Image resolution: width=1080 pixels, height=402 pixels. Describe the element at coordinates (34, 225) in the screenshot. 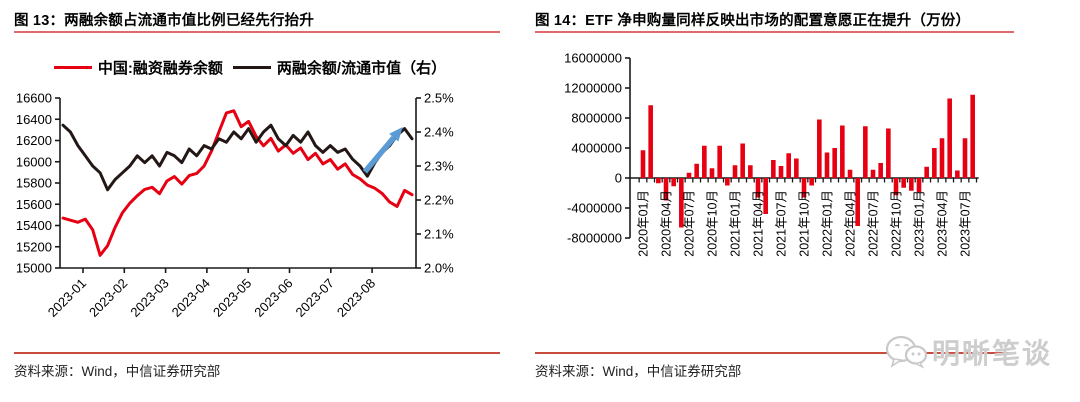

I see `svg-text: 15400` at that location.